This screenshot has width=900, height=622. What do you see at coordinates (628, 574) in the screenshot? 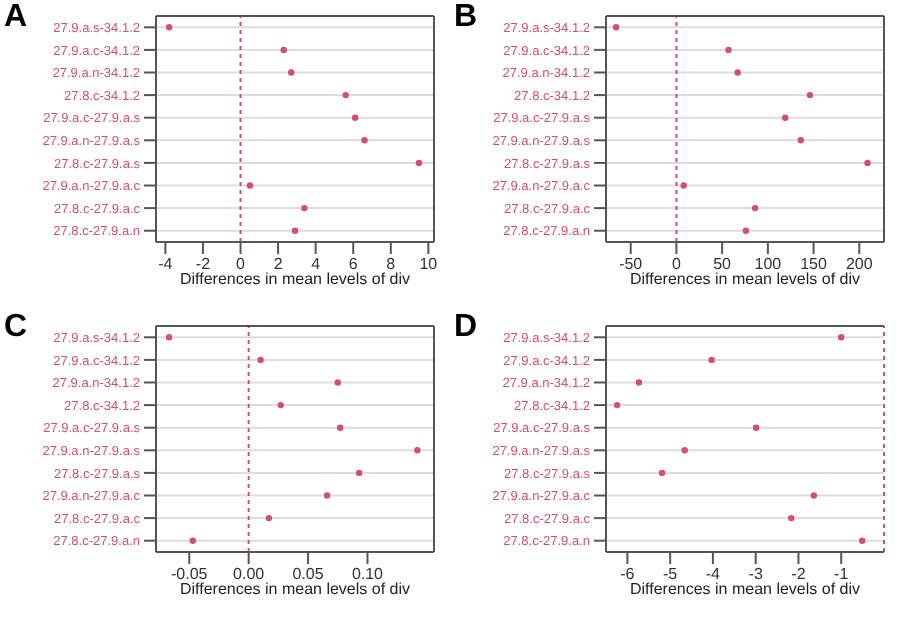
I see `x-tick-label: -6` at bounding box center [628, 574].